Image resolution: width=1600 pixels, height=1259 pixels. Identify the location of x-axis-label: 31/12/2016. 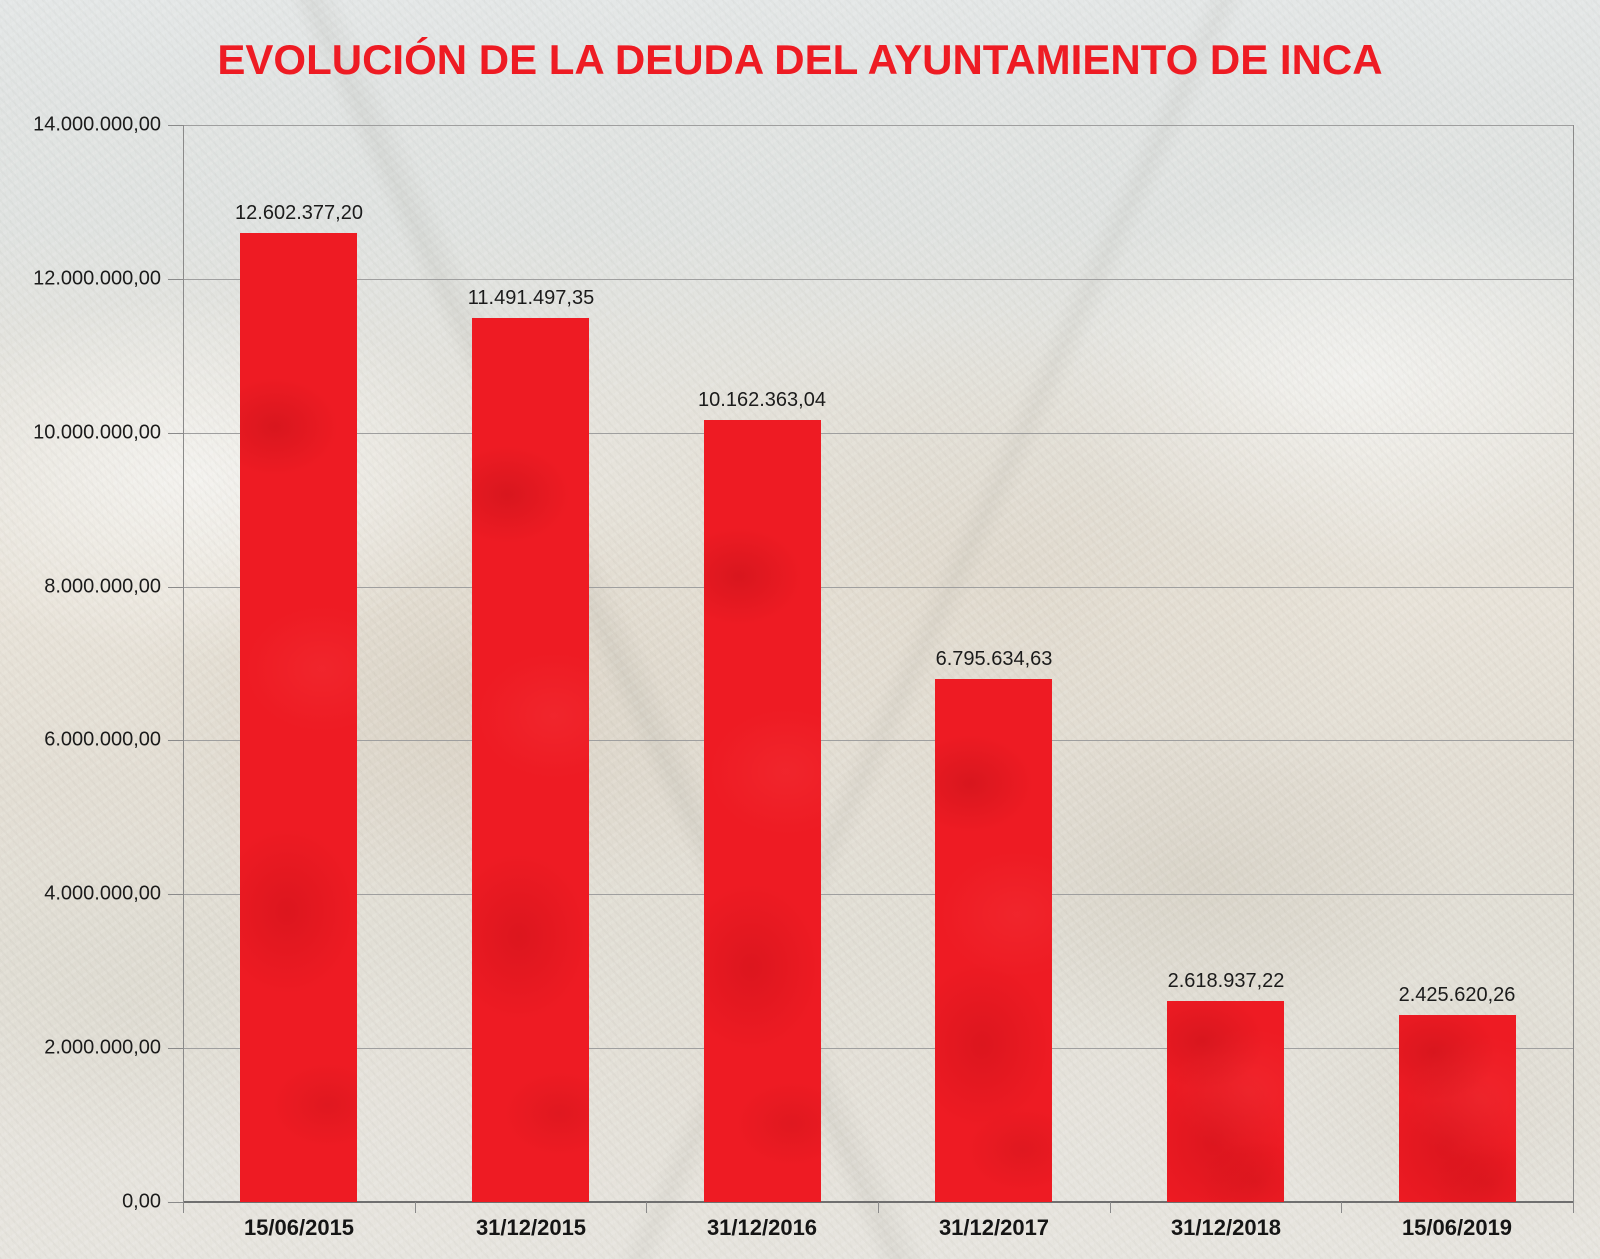
(762, 1227).